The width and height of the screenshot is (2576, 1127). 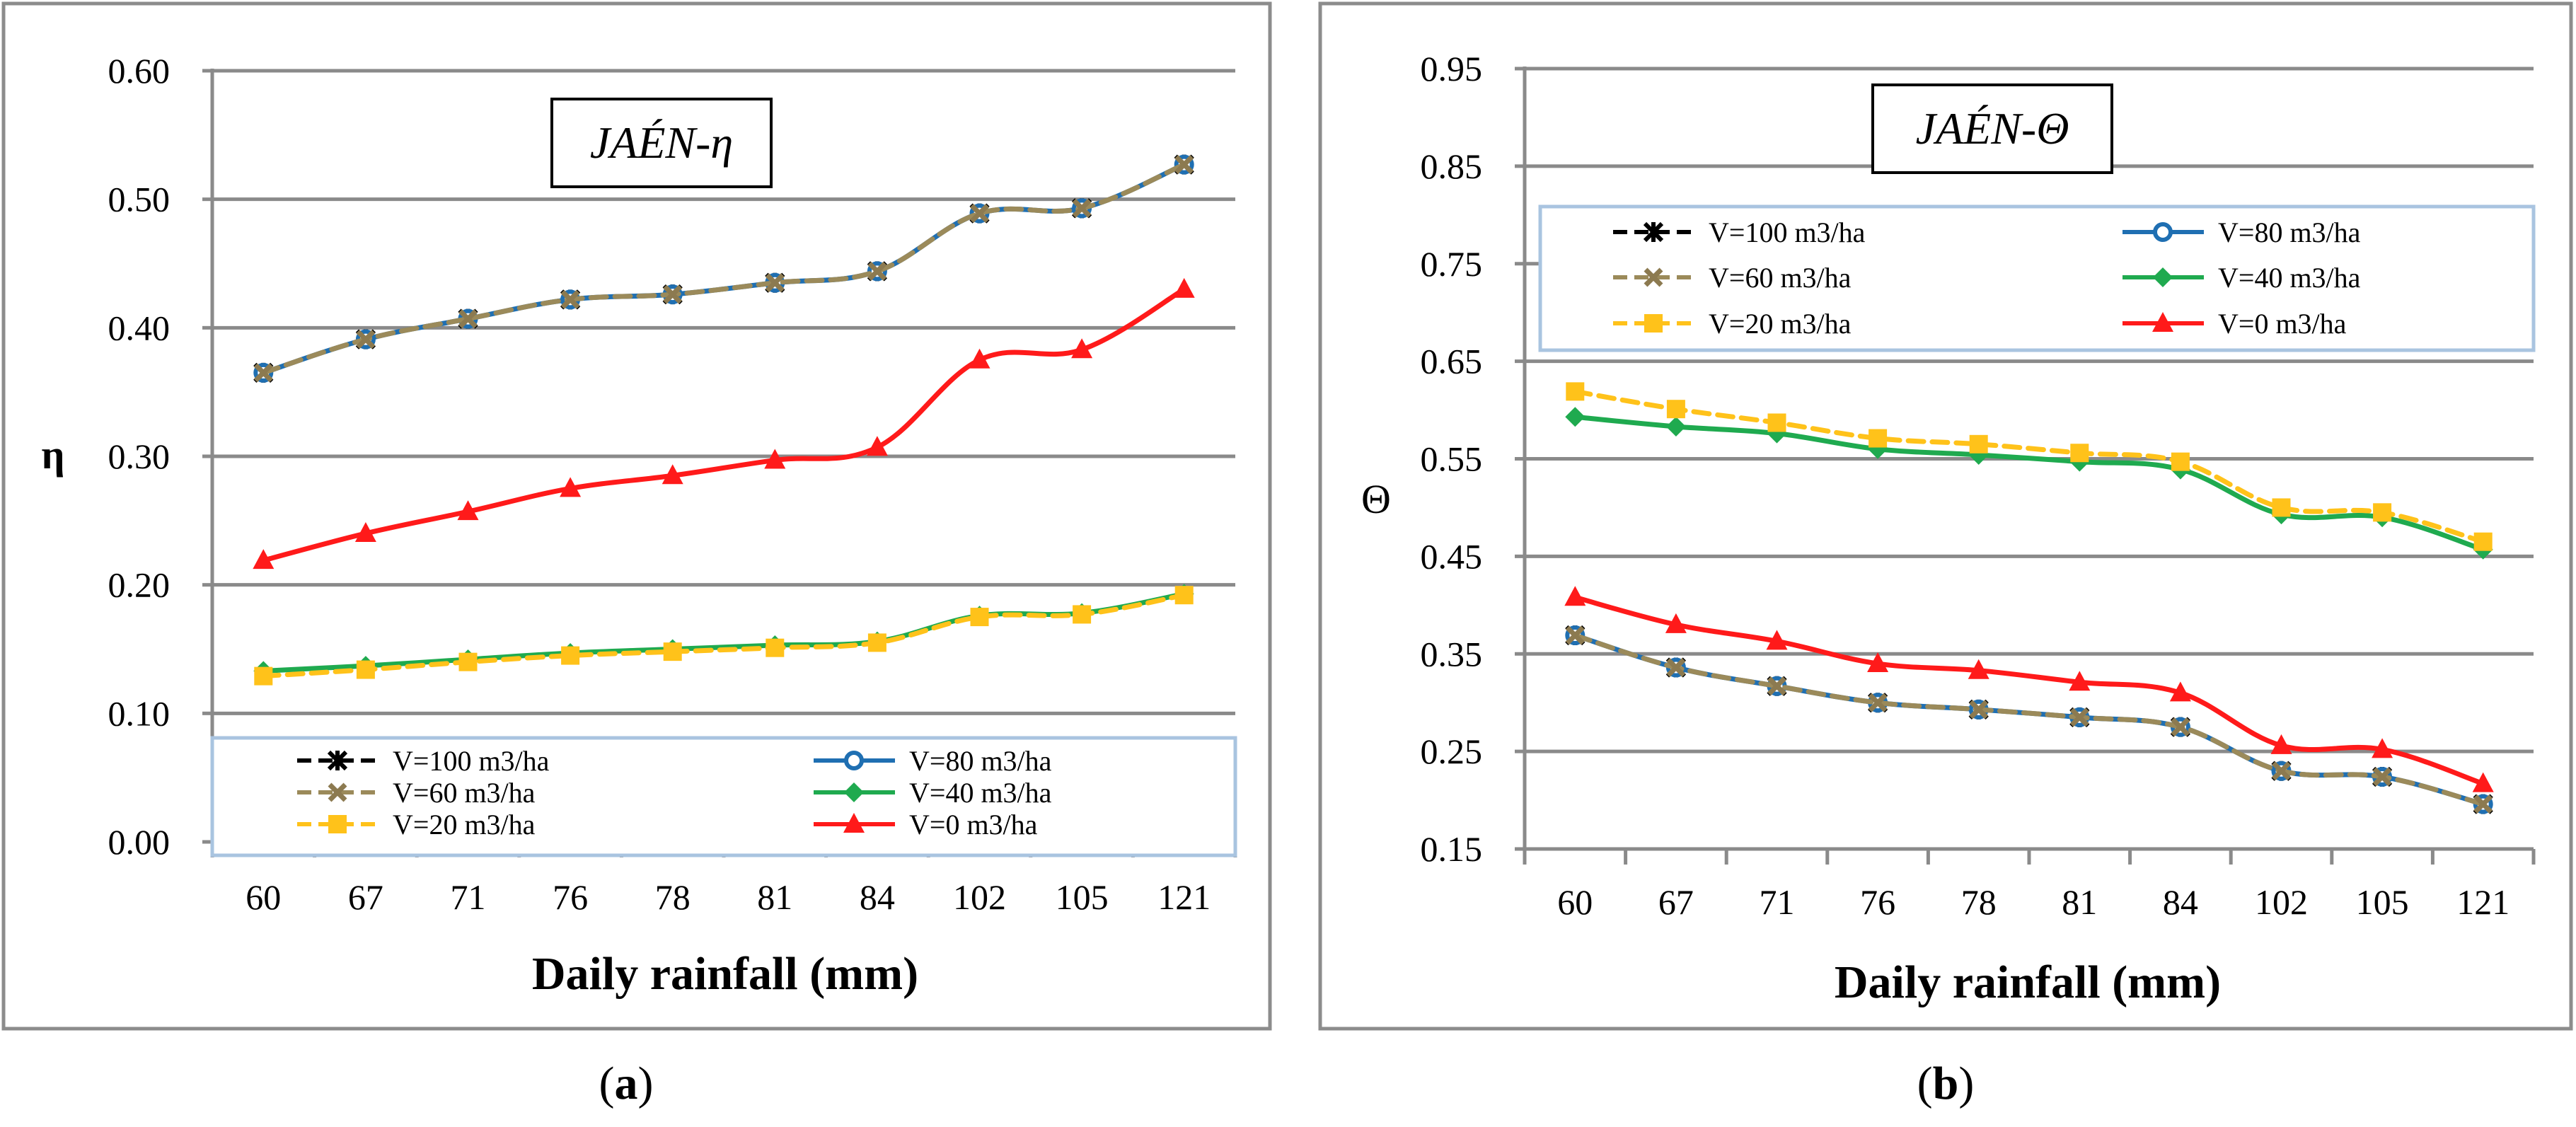 I want to click on legend-label-v40: V=40 m3/ha, so click(x=980, y=793).